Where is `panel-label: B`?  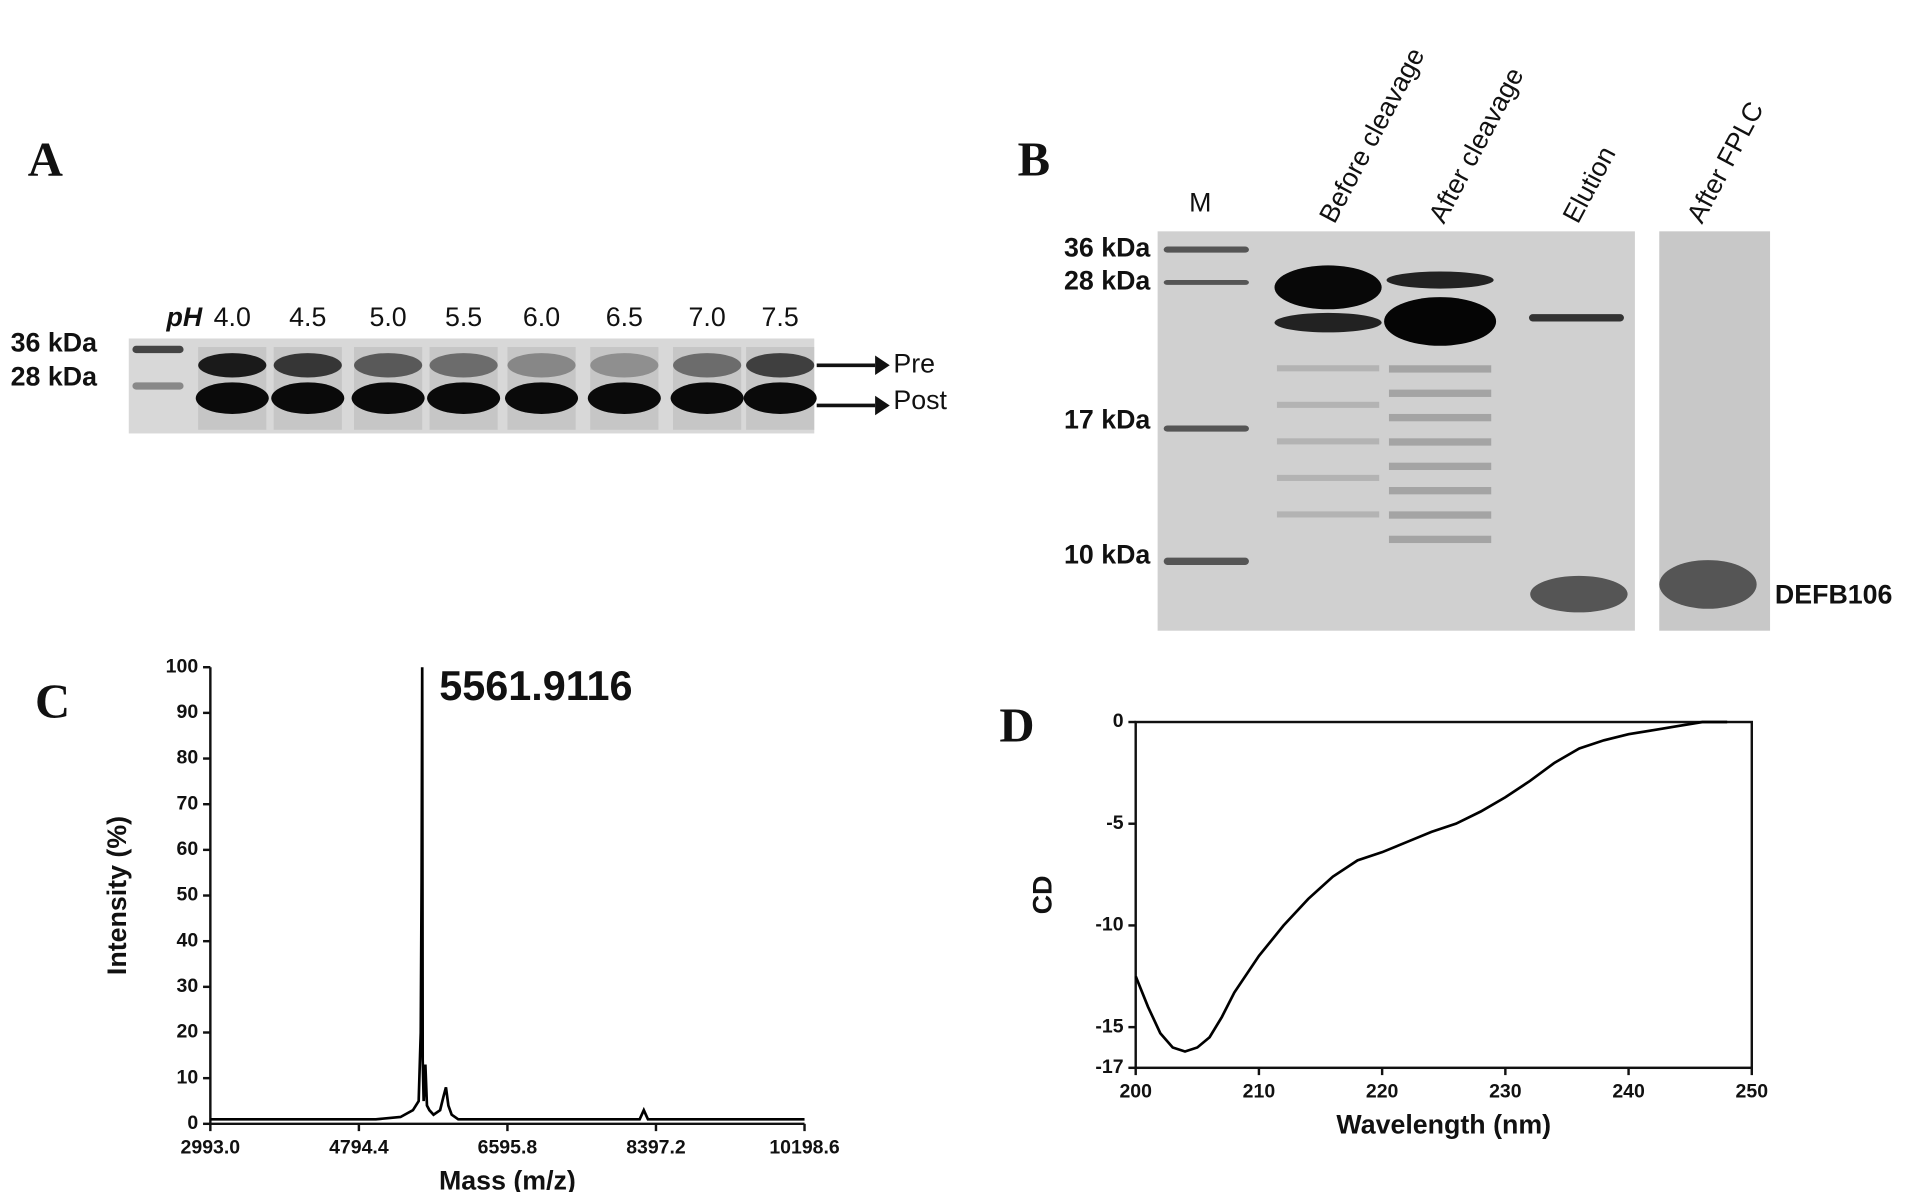 panel-label: B is located at coordinates (1034, 160).